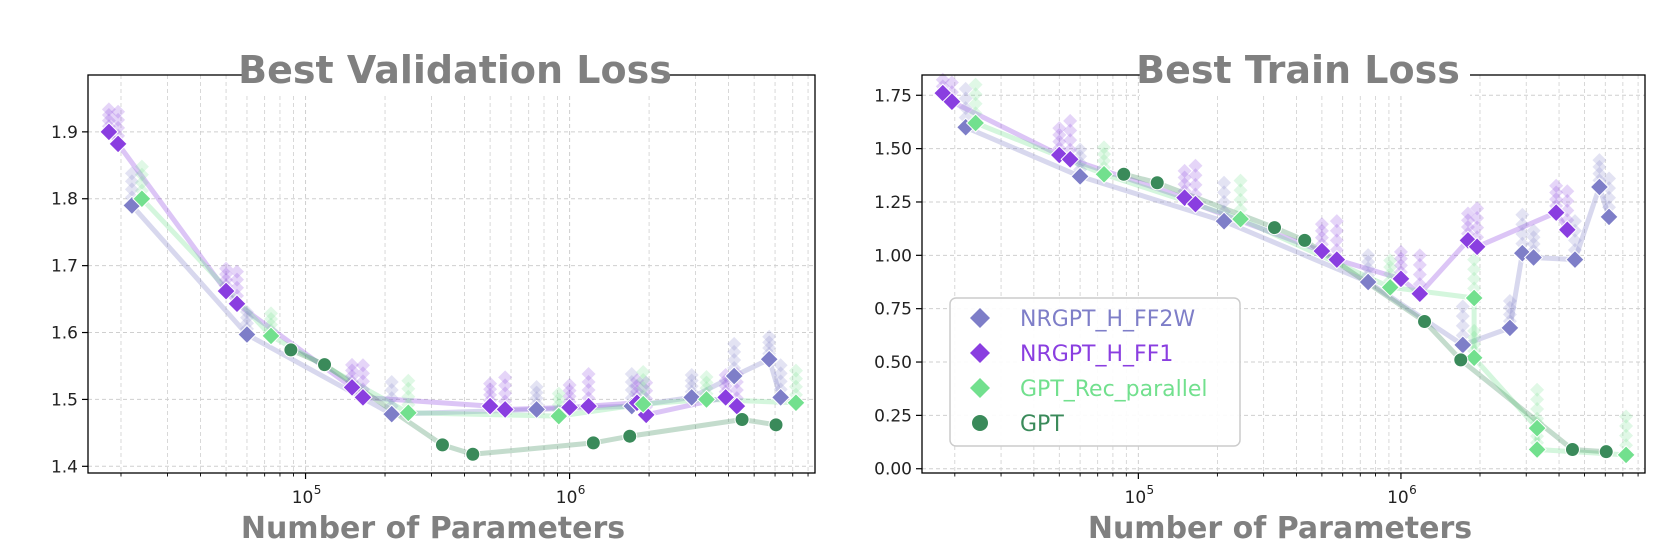 The width and height of the screenshot is (1663, 545). Describe the element at coordinates (893, 96) in the screenshot. I see `y-tick-label: 1.75` at that location.